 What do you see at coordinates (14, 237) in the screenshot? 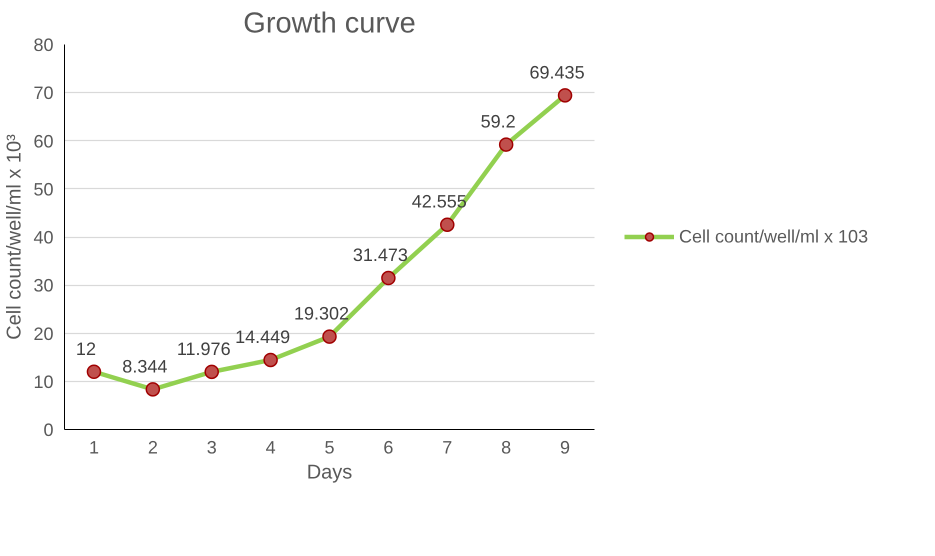
I see `y-axis-title: Cell count/well/ml x 10³` at bounding box center [14, 237].